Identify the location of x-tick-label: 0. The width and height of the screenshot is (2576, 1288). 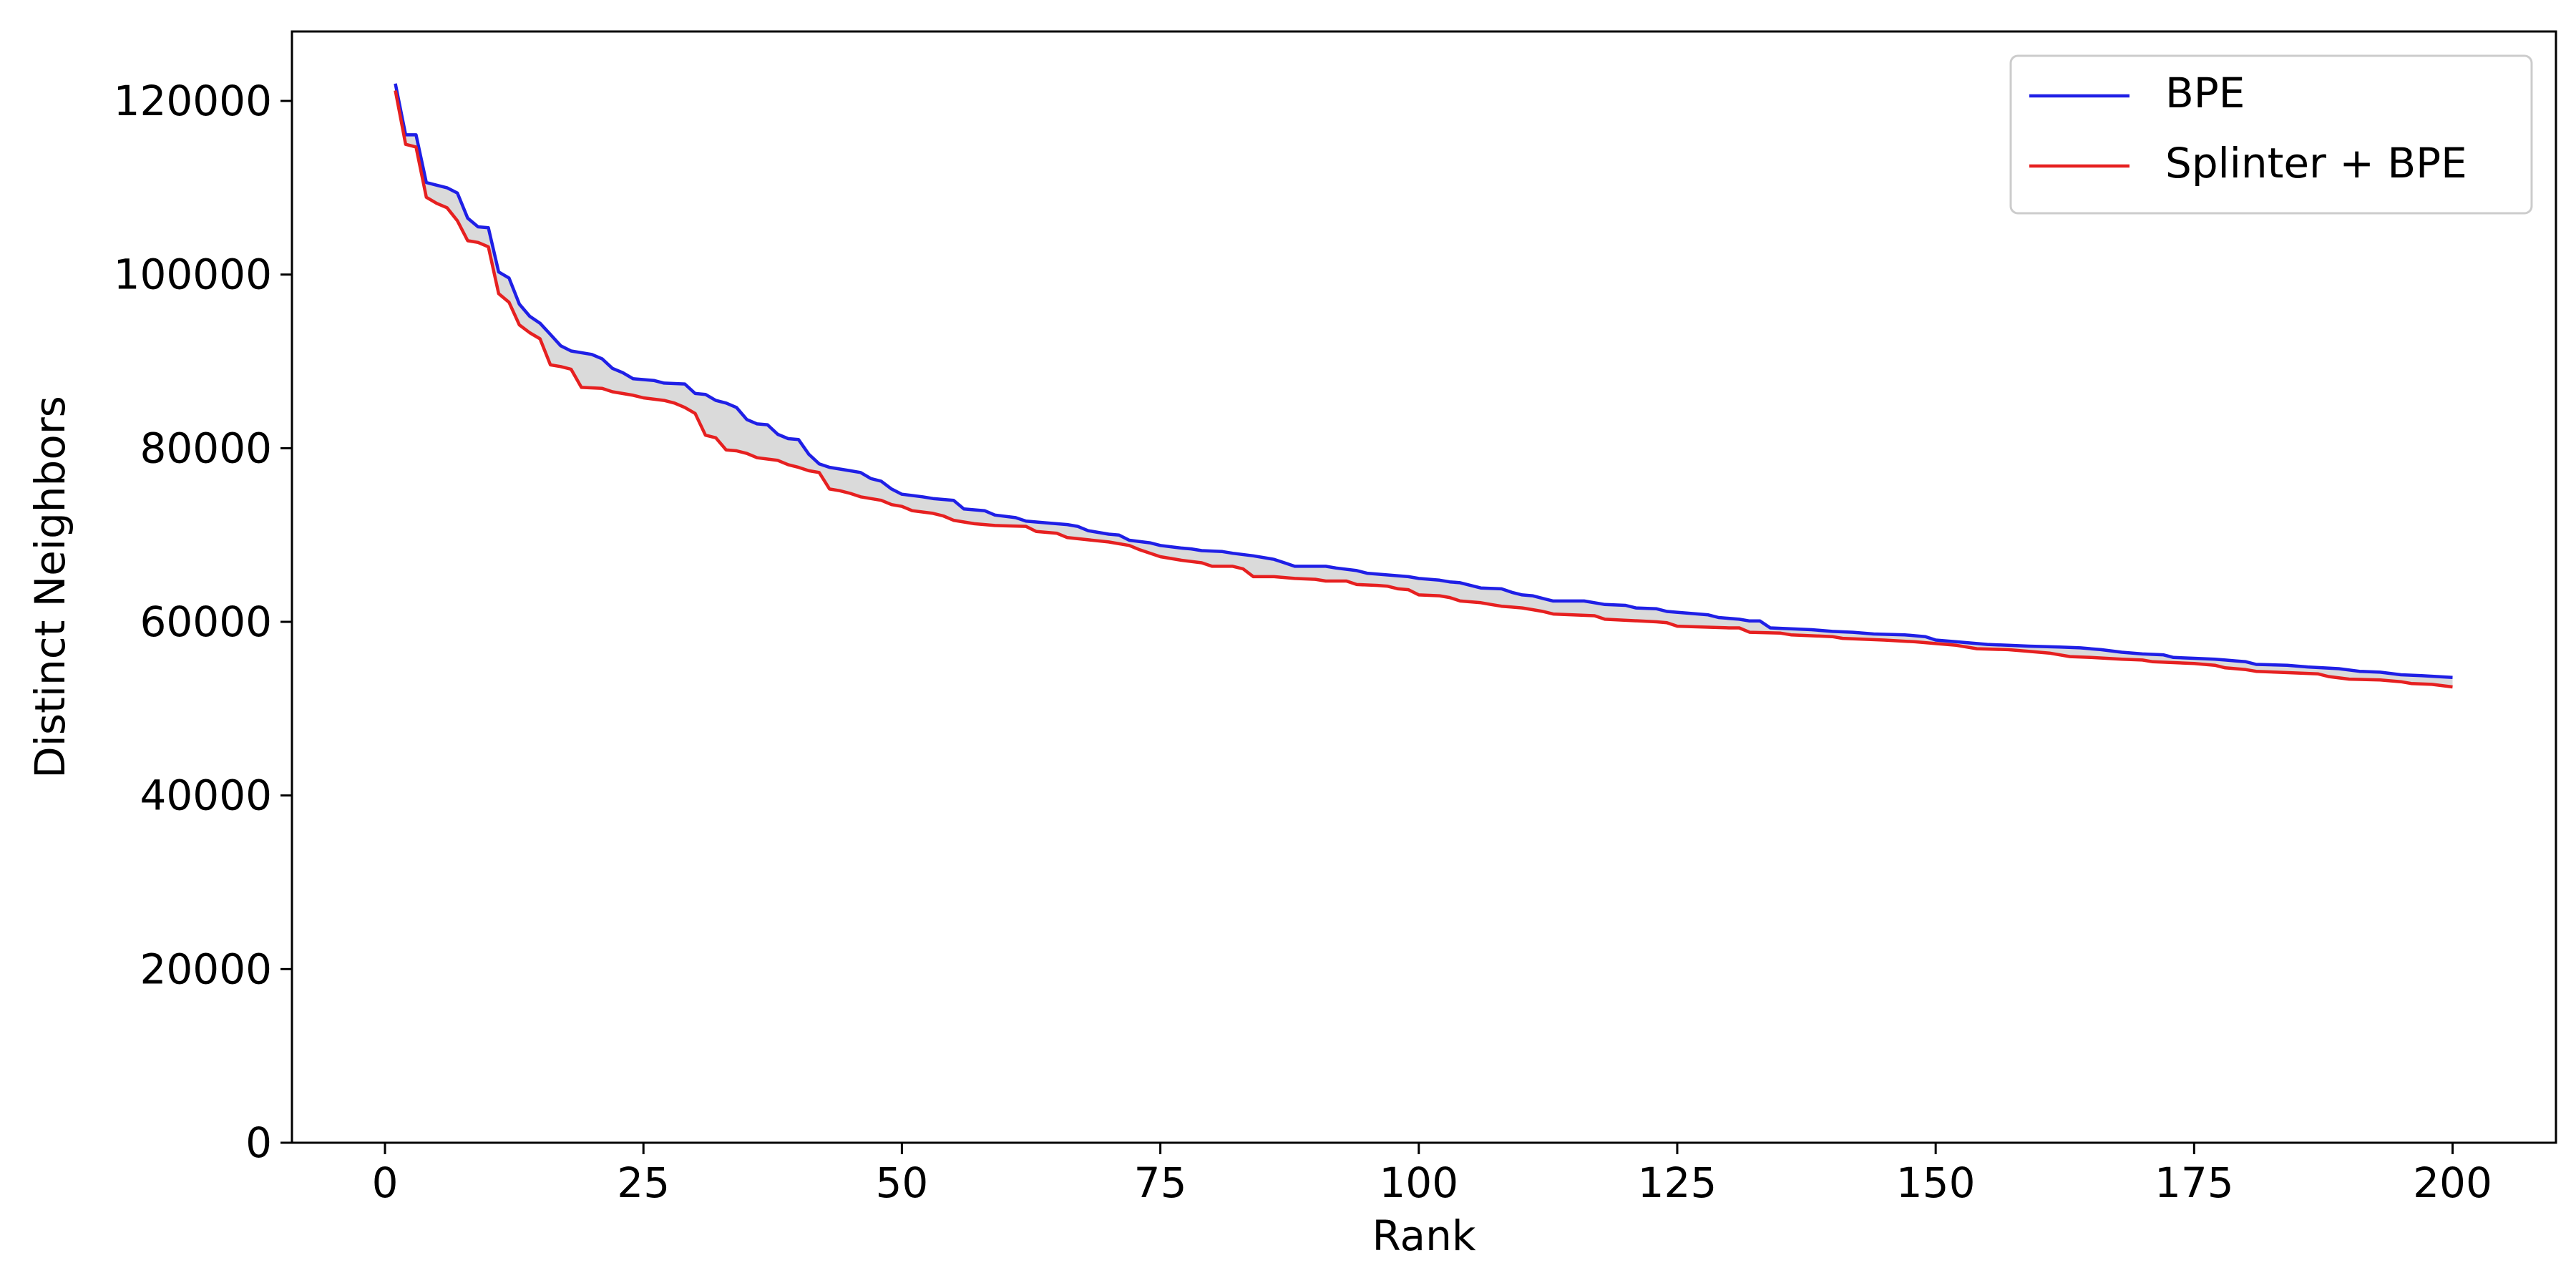
(385, 1182).